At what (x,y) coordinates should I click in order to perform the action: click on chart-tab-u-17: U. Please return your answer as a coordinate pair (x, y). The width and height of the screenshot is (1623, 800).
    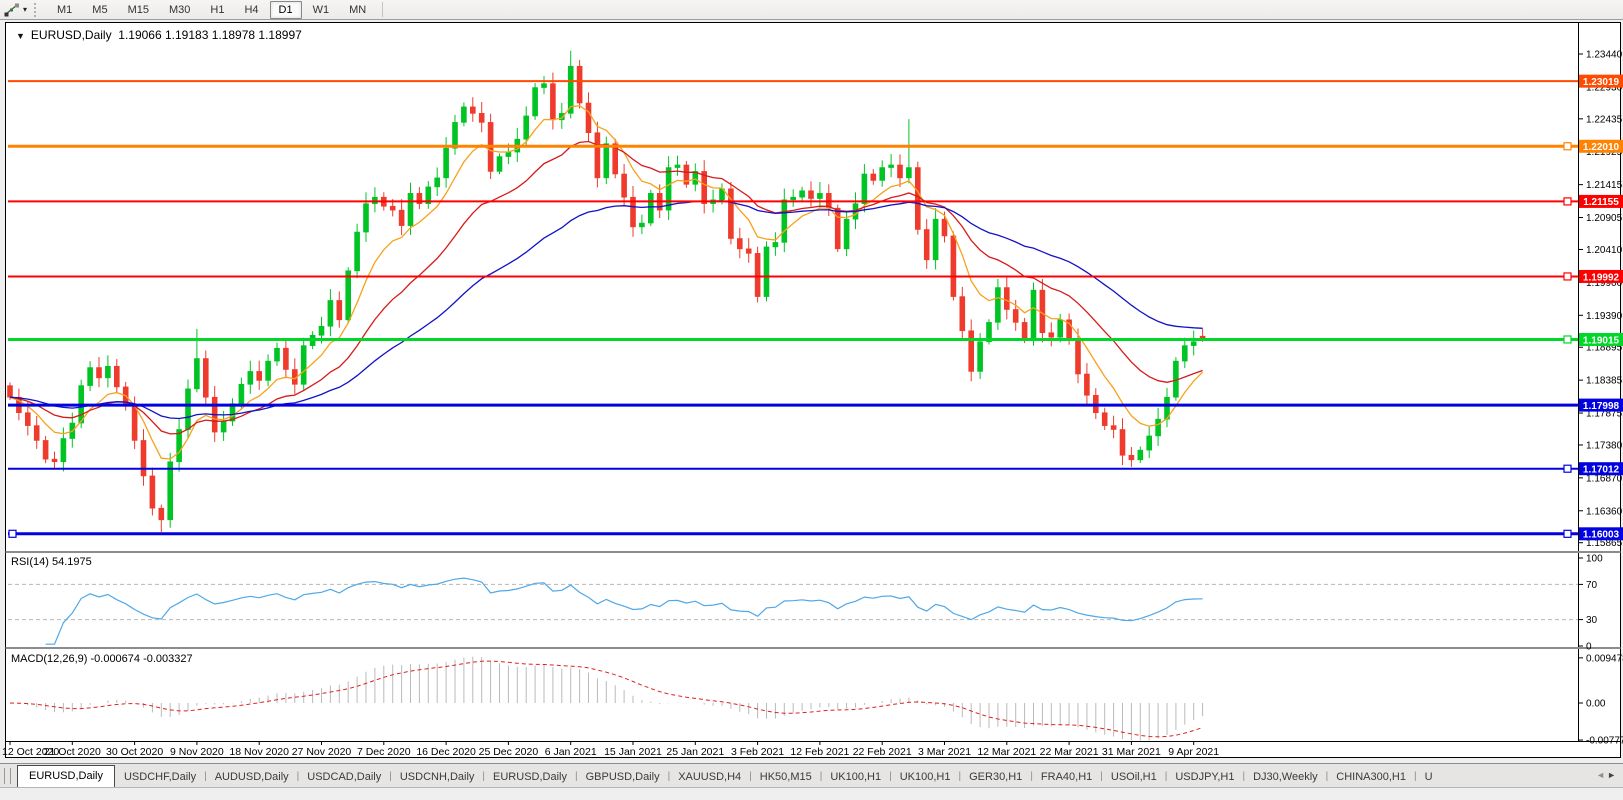
    Looking at the image, I should click on (1428, 777).